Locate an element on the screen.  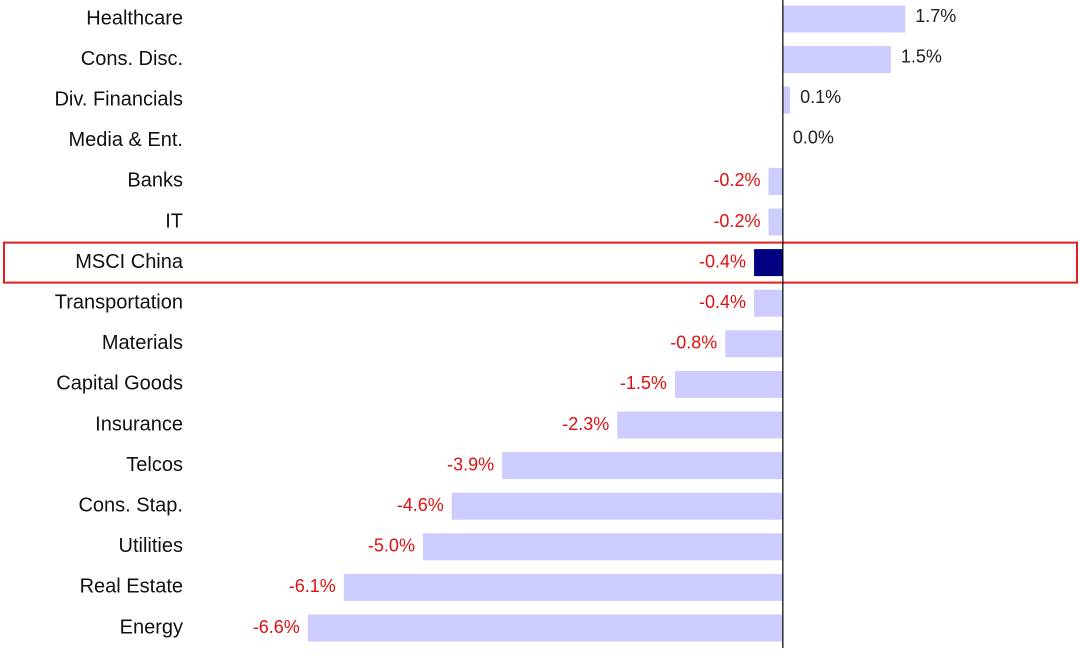
category-label: Insurance is located at coordinates (139, 424).